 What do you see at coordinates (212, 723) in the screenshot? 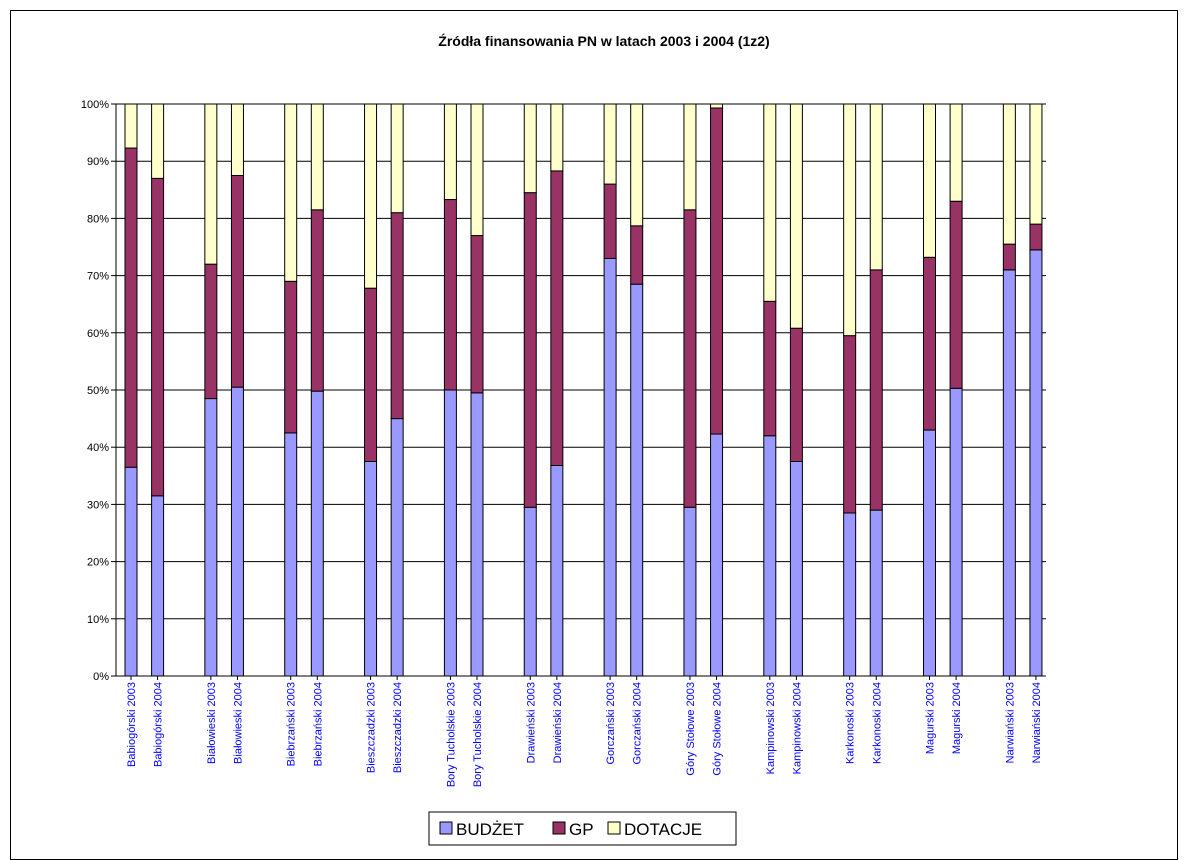
I see `x-tick-label: Białowieski 2003` at bounding box center [212, 723].